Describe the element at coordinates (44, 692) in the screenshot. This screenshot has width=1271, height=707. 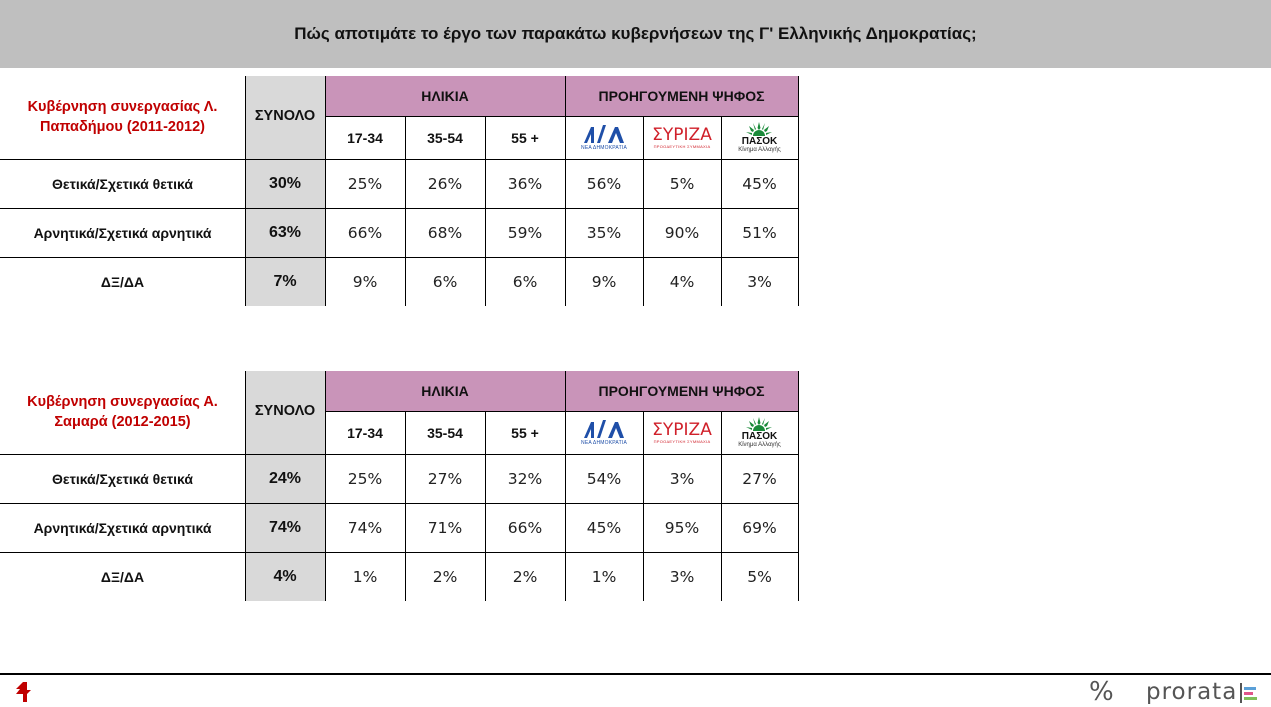
I see `institute-logo-icon` at that location.